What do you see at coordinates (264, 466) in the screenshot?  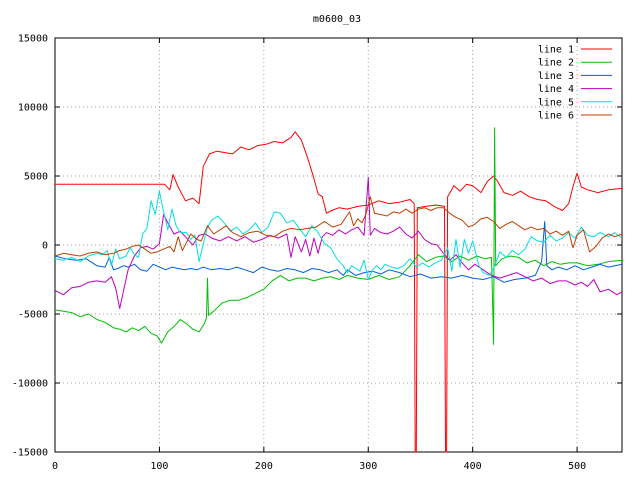 I see `x-tick-label: 200` at bounding box center [264, 466].